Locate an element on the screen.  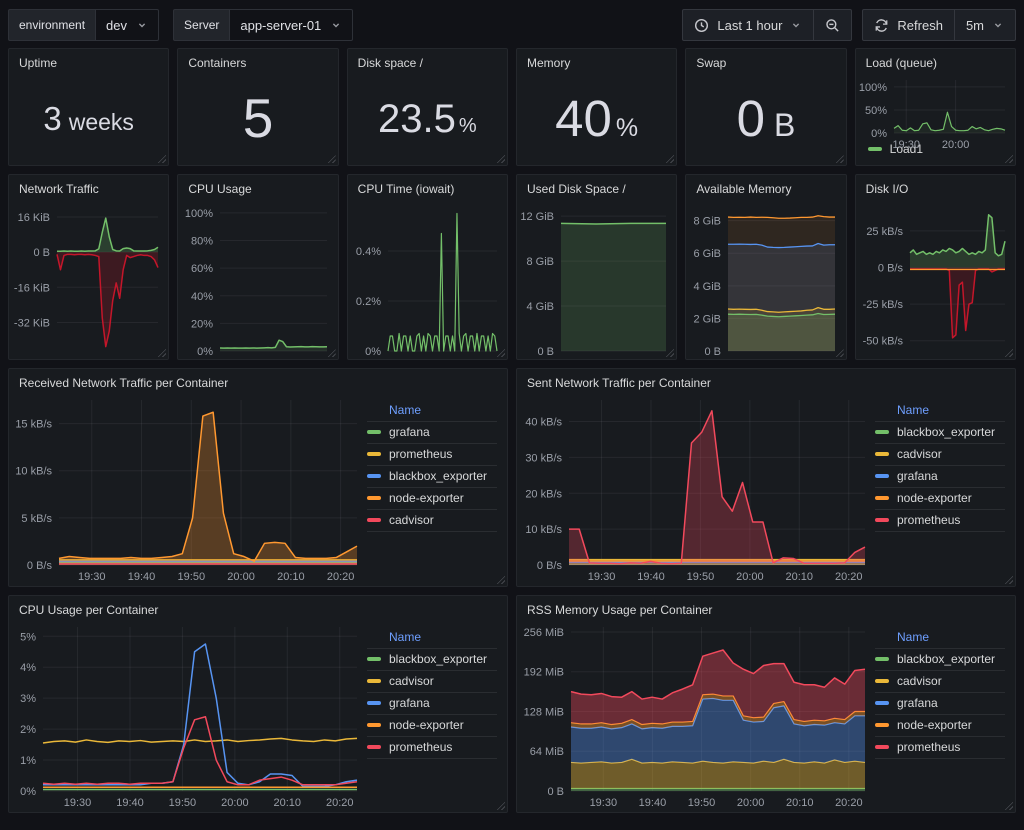
disk-io-chart: 25 kB/s 0 B/s -25 kB/s -50 kB/s is located at coordinates (935, 278).